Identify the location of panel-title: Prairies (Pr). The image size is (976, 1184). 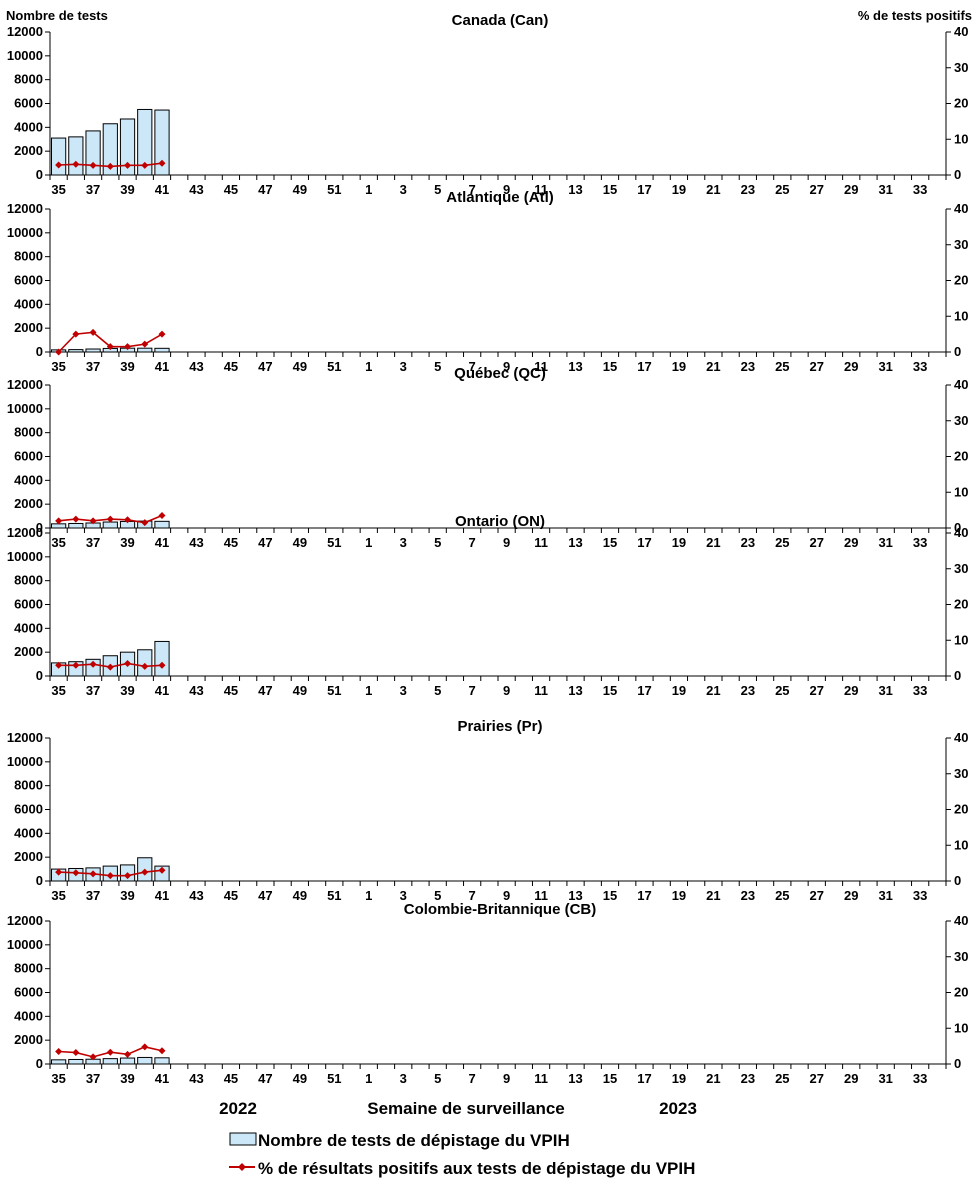
(499, 726).